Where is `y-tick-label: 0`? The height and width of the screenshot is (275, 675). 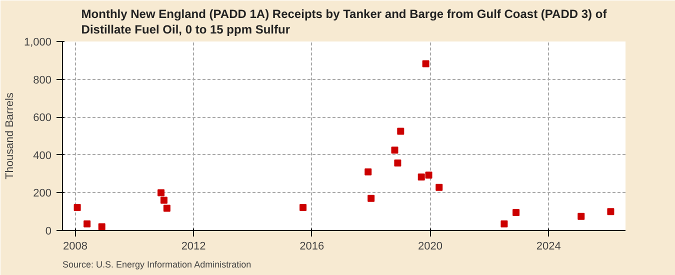 y-tick-label: 0 is located at coordinates (48, 232).